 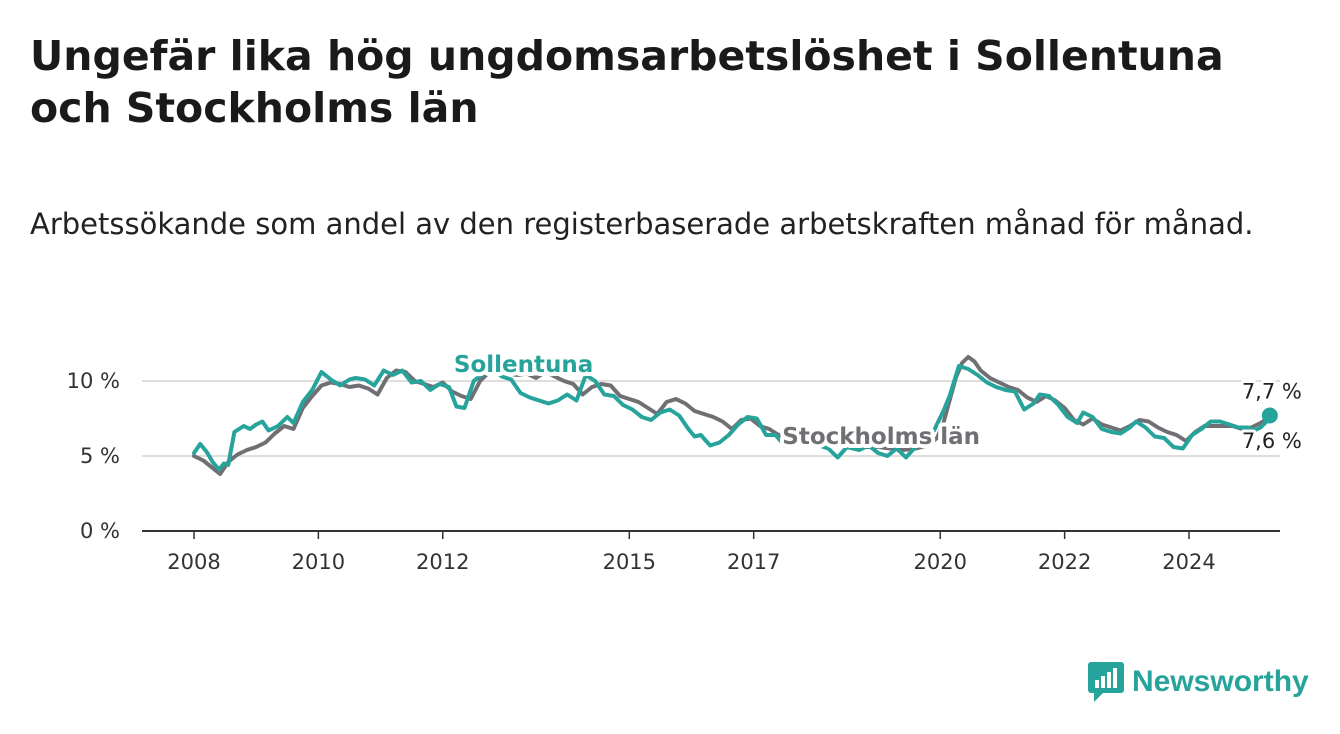 I want to click on series-line-stockholms-l-n, so click(x=732, y=415).